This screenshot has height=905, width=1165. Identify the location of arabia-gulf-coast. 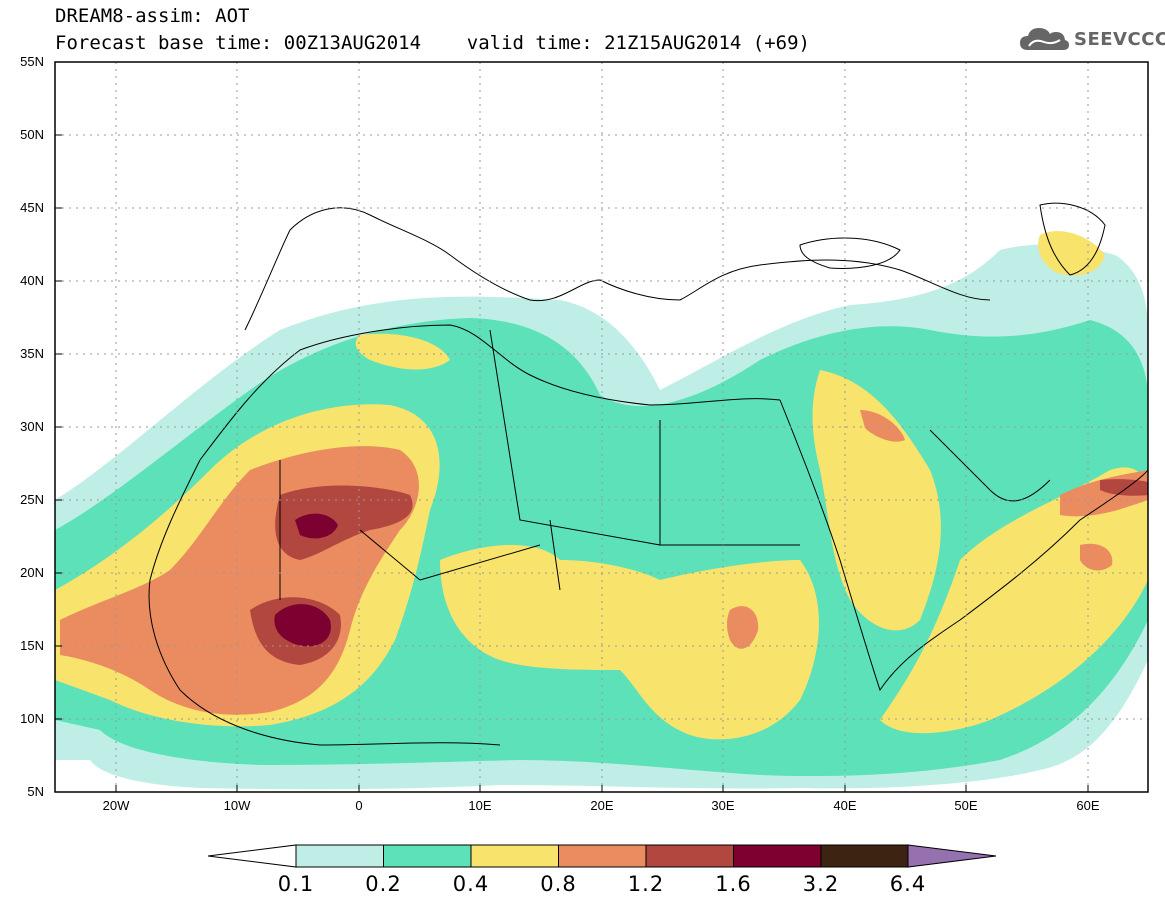
(990, 465).